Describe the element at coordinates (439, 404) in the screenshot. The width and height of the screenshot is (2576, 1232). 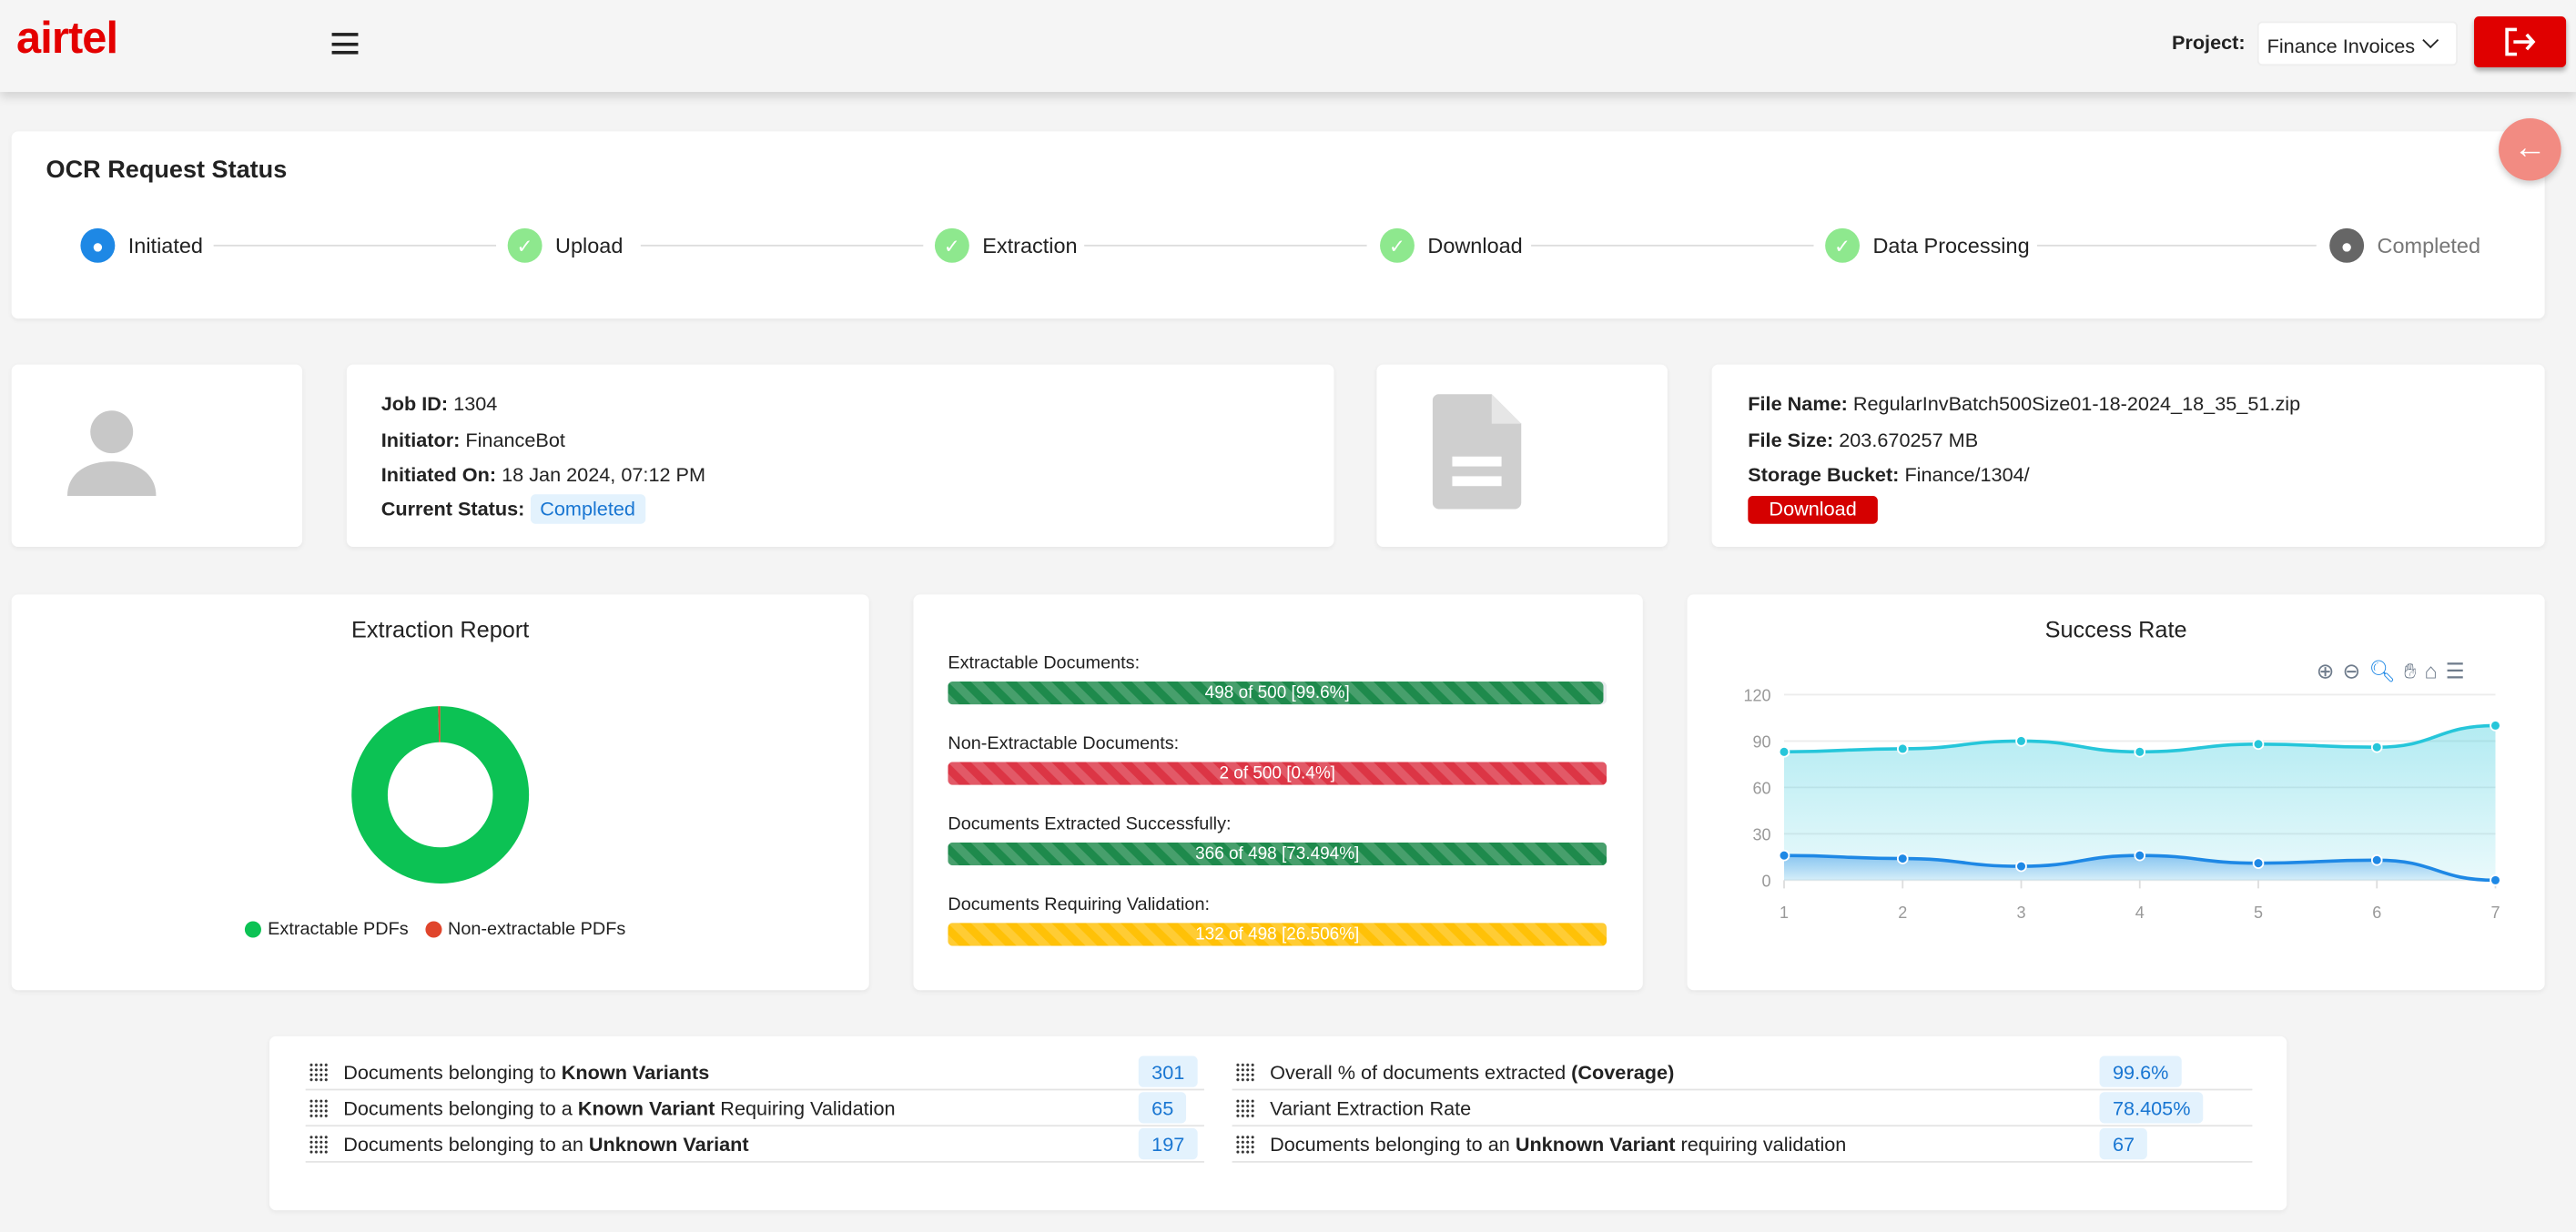
I see `job-id: Job ID: 1304` at that location.